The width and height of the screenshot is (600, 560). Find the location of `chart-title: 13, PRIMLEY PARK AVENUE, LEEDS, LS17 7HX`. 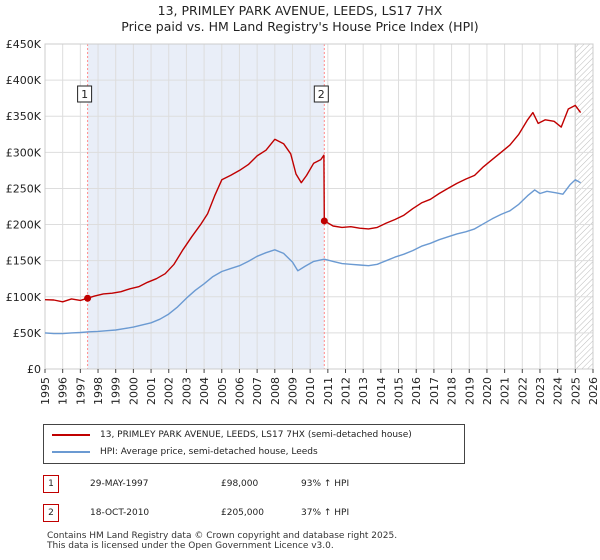

chart-title: 13, PRIMLEY PARK AVENUE, LEEDS, LS17 7HX is located at coordinates (300, 10).